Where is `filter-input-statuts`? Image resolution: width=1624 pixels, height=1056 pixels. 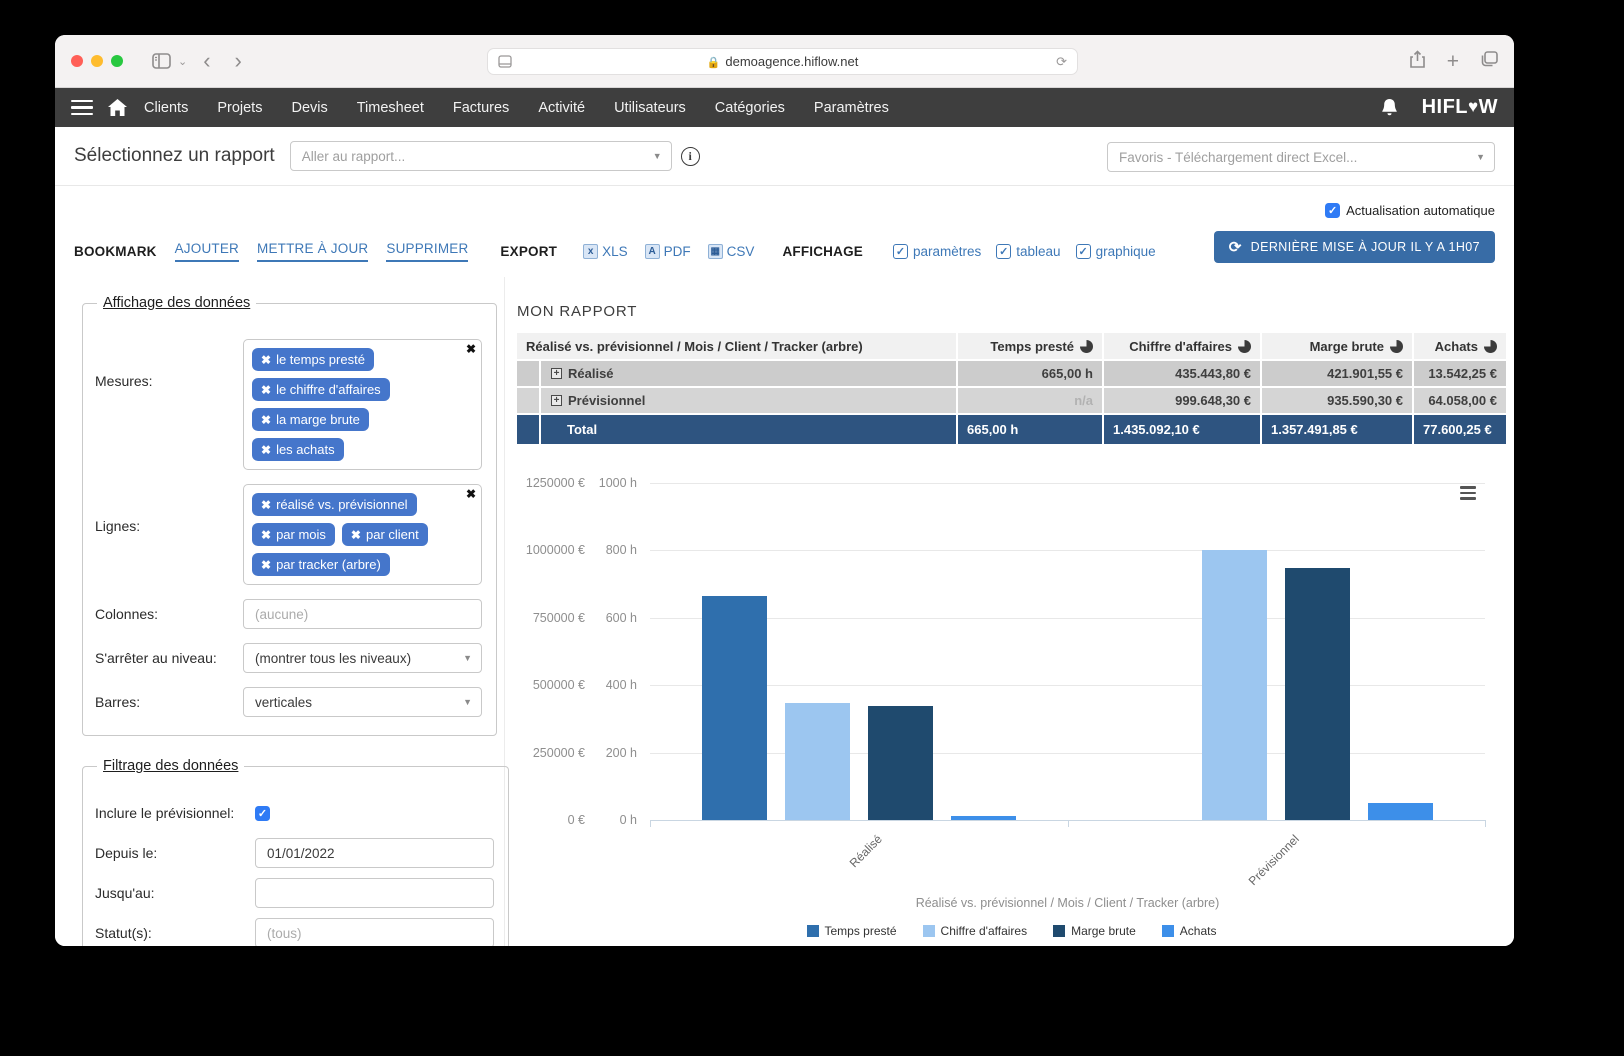 filter-input-statuts is located at coordinates (374, 932).